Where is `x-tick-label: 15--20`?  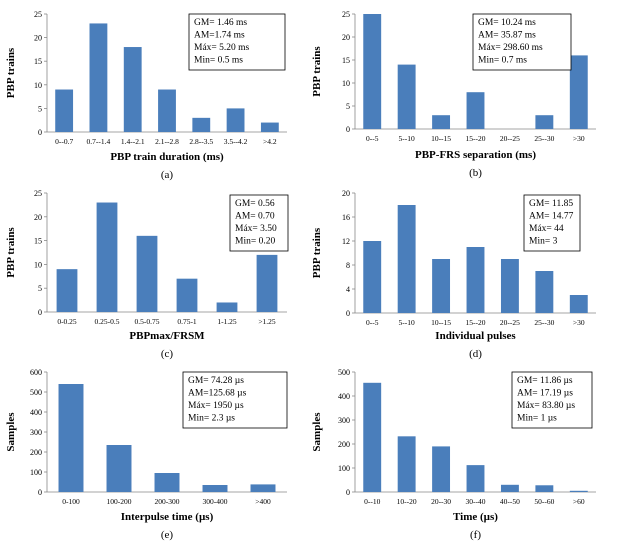 x-tick-label: 15--20 is located at coordinates (476, 138).